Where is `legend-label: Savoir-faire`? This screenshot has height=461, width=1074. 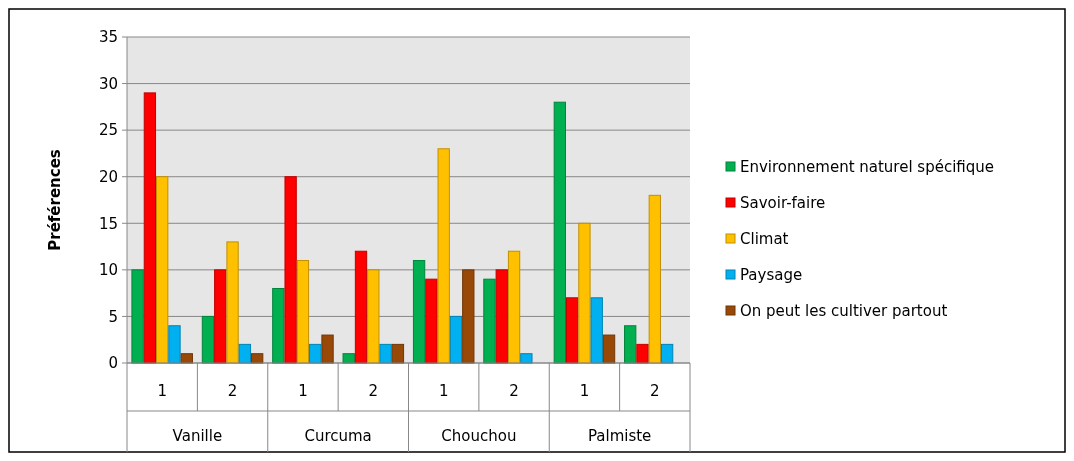 legend-label: Savoir-faire is located at coordinates (783, 203).